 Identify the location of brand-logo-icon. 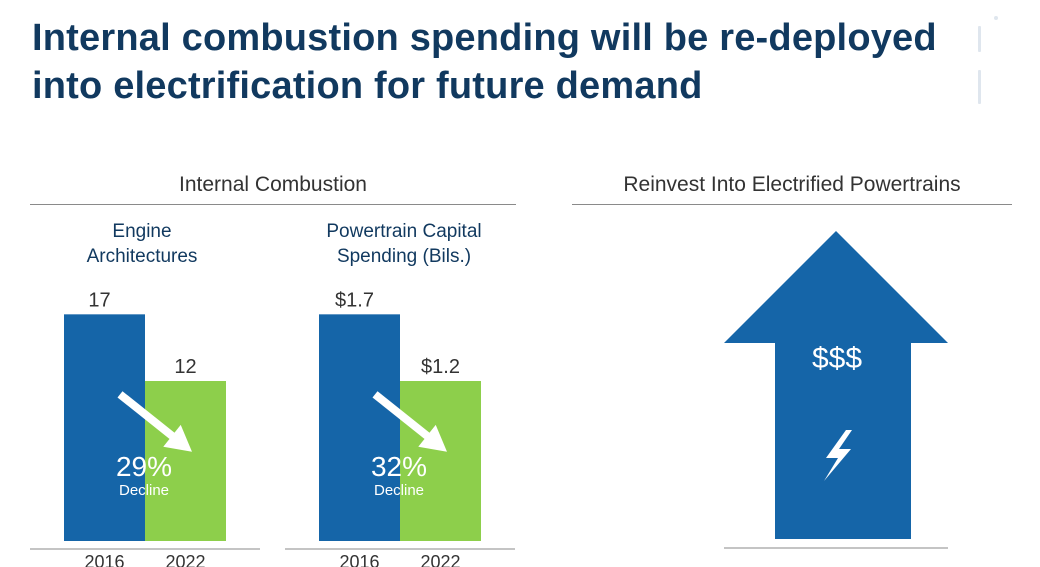
(988, 60).